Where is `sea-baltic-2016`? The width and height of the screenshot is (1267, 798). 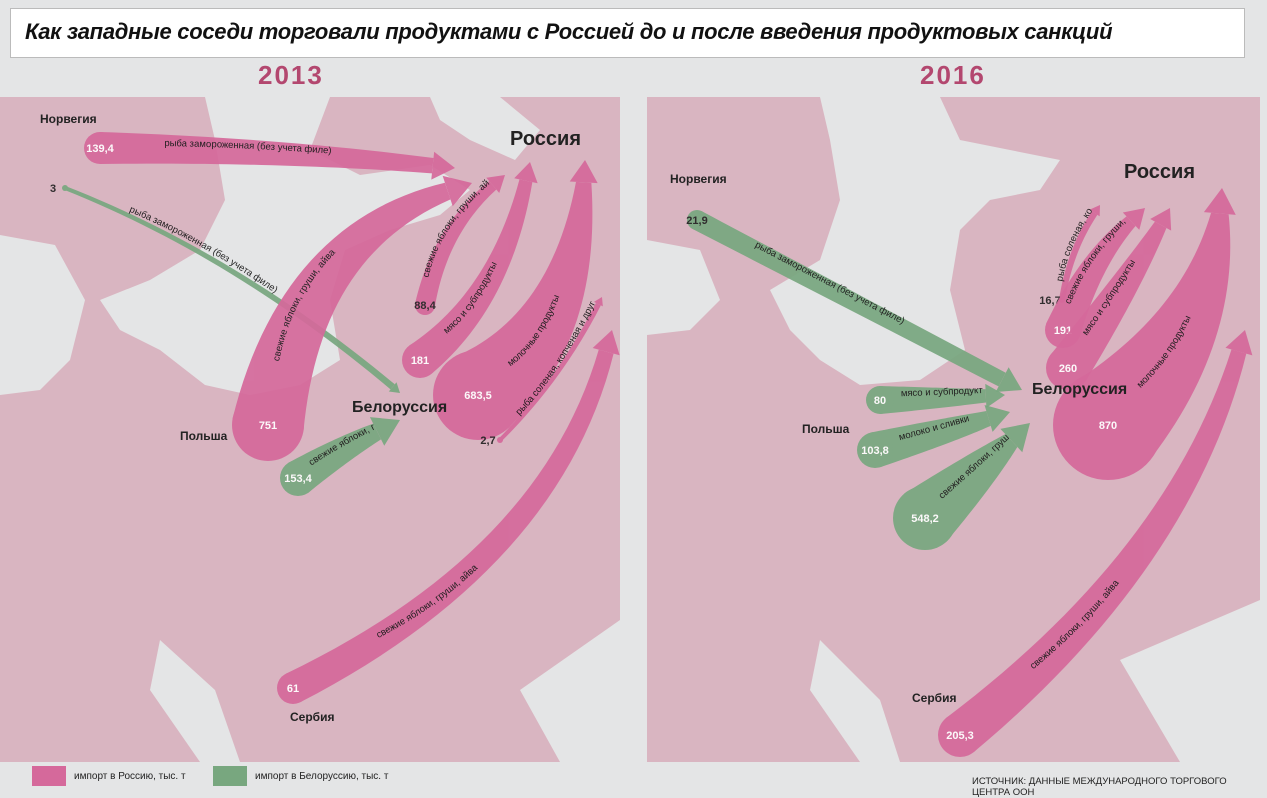
sea-baltic-2016 is located at coordinates (915, 241).